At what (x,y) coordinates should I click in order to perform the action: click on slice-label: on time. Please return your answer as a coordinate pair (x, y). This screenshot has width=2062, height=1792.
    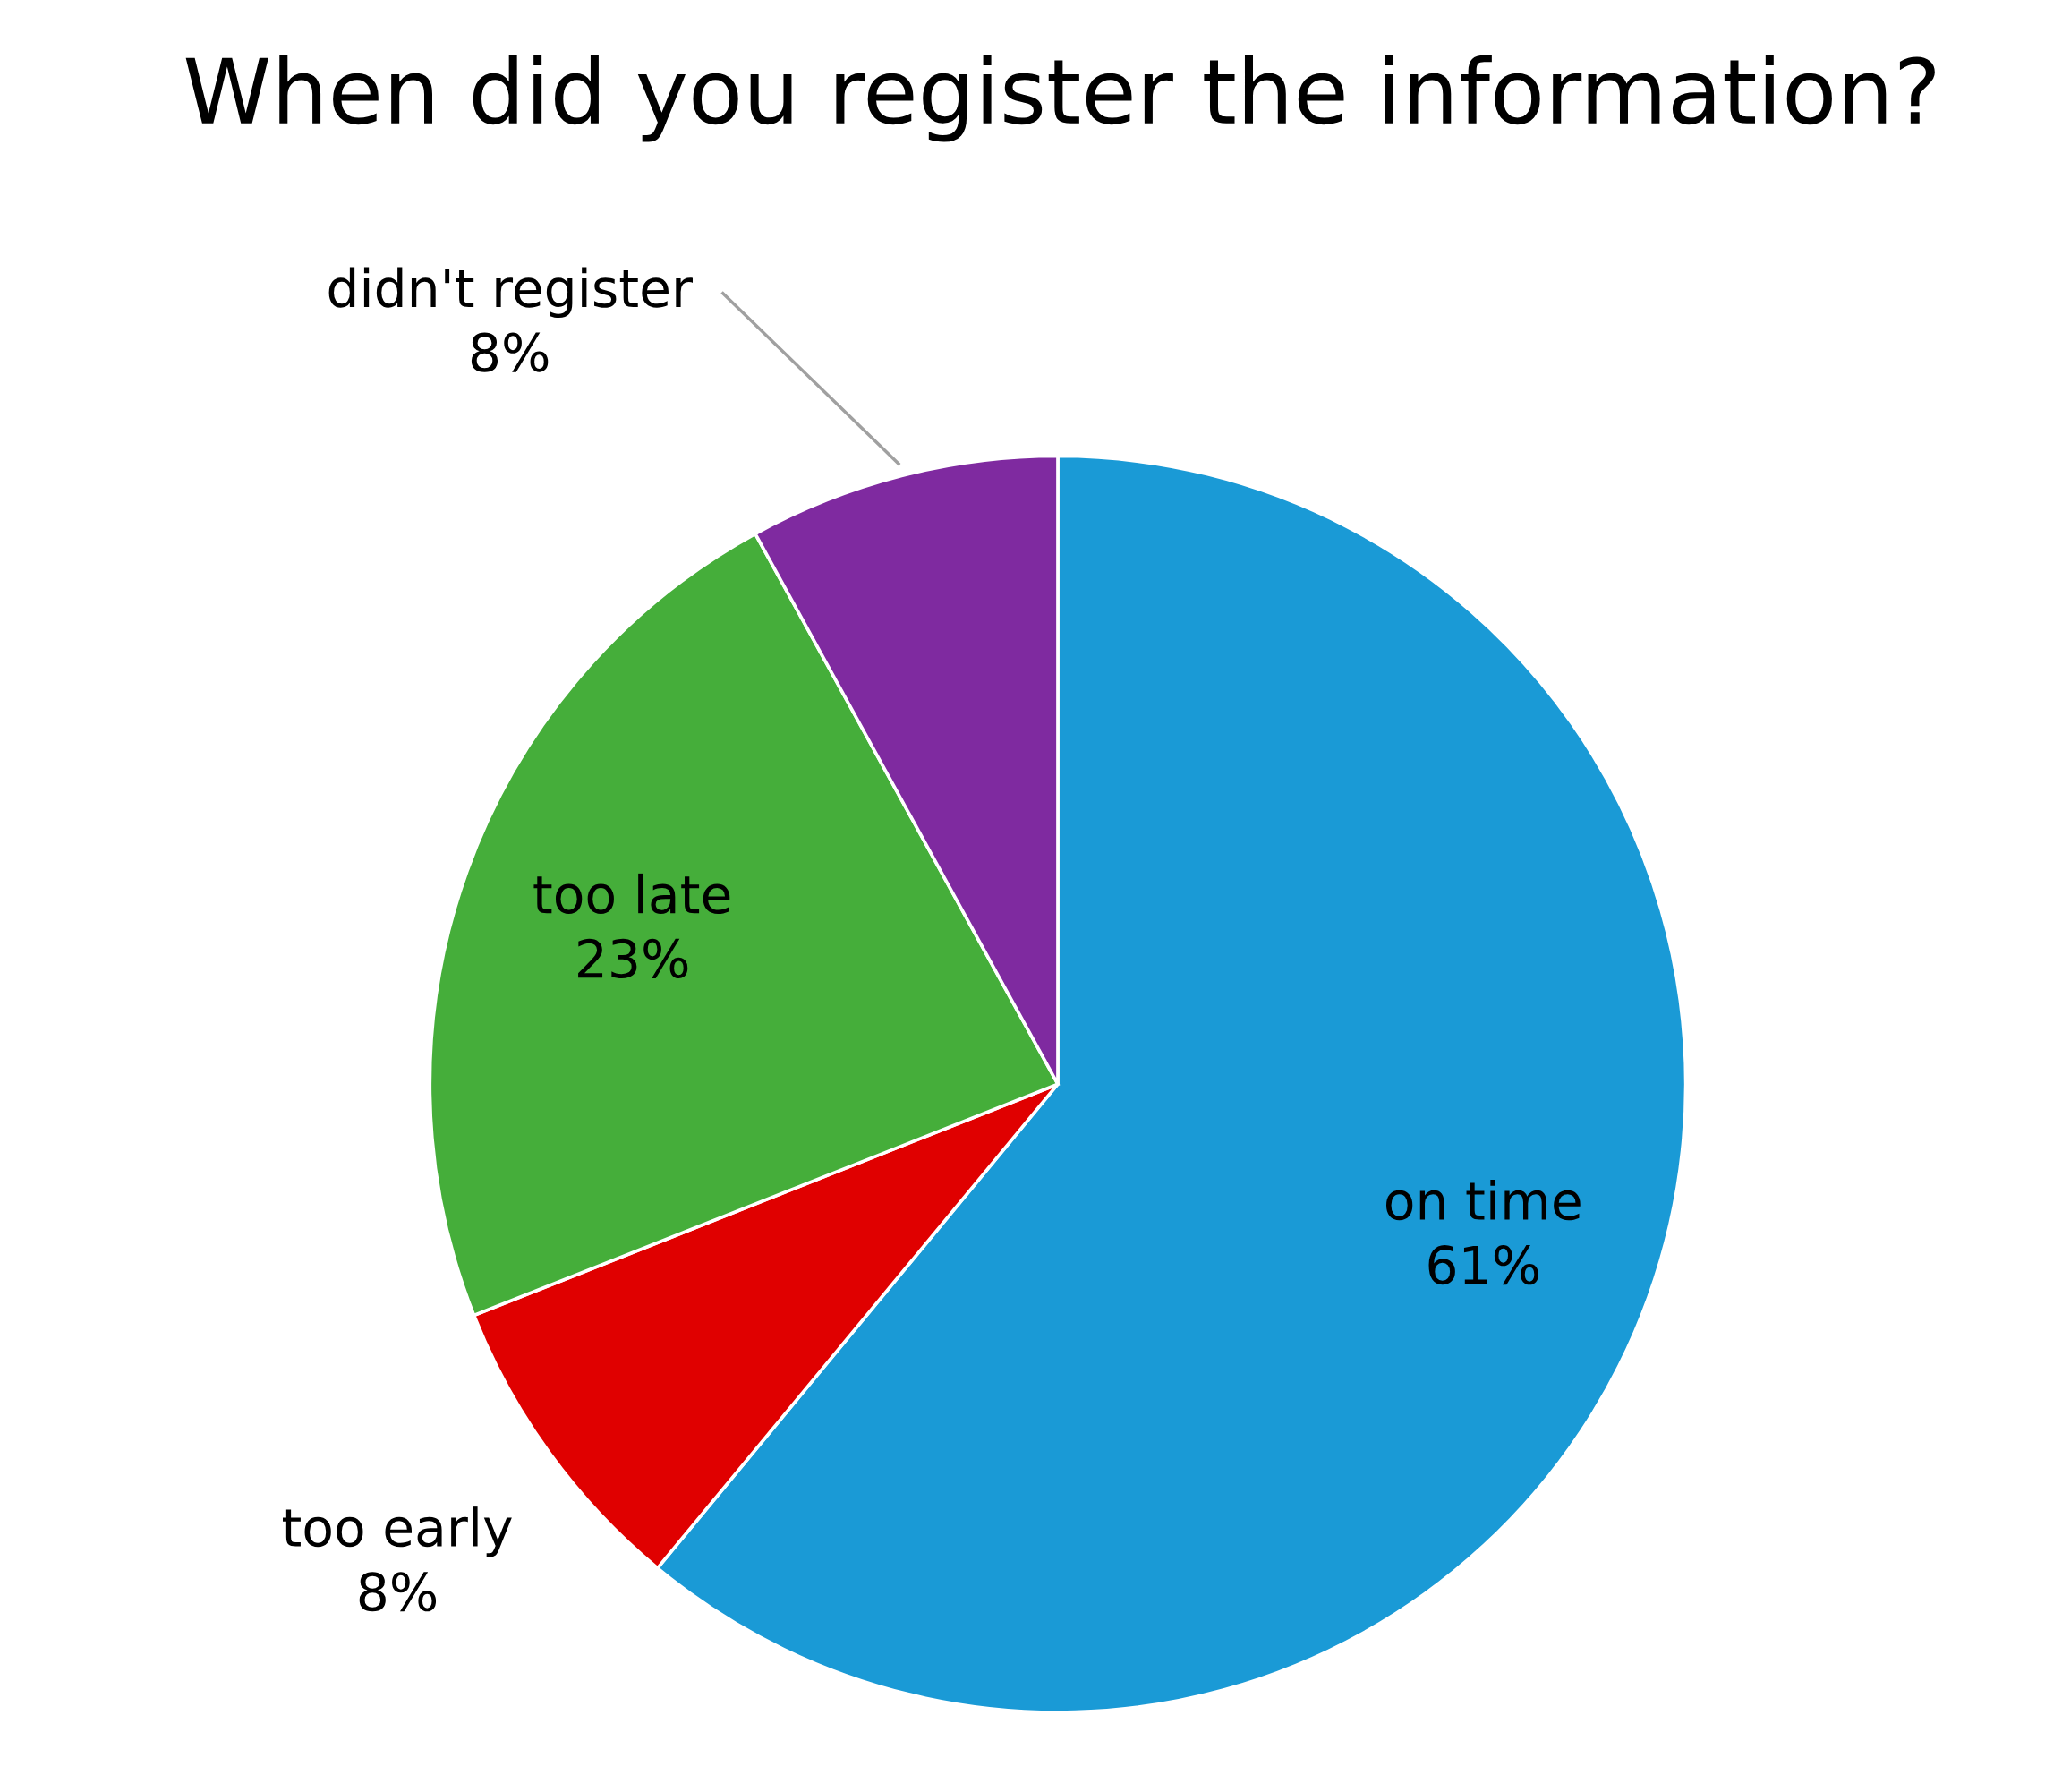
    Looking at the image, I should click on (1483, 1200).